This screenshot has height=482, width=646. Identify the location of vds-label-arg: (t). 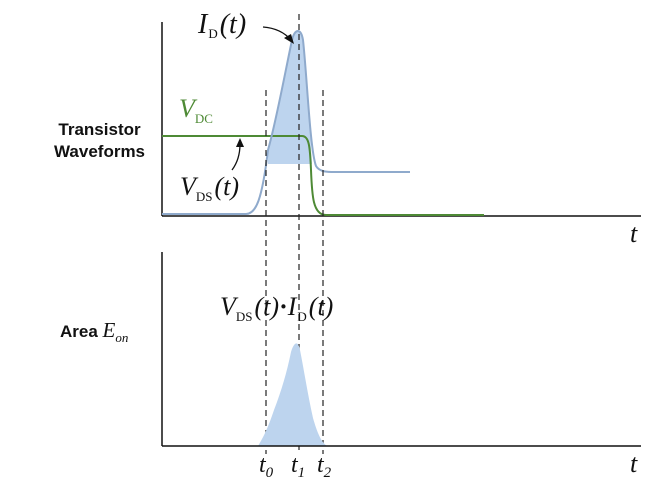
(227, 186).